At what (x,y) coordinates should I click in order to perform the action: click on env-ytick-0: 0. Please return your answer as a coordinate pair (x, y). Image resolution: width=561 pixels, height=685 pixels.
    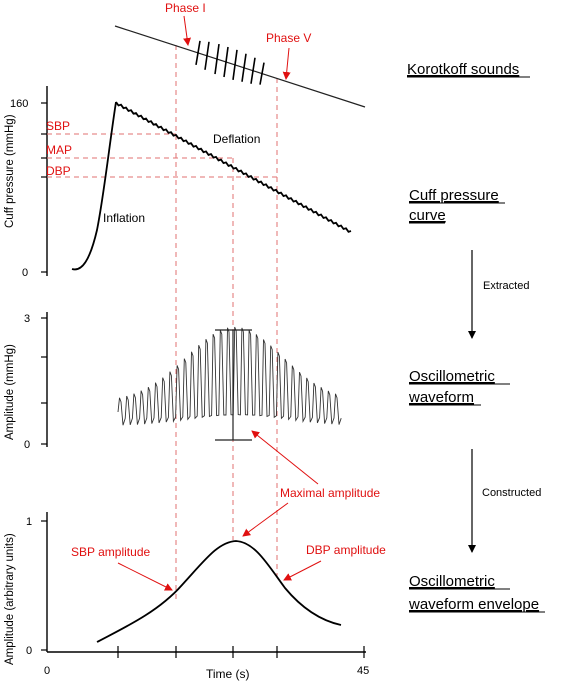
    Looking at the image, I should click on (29, 651).